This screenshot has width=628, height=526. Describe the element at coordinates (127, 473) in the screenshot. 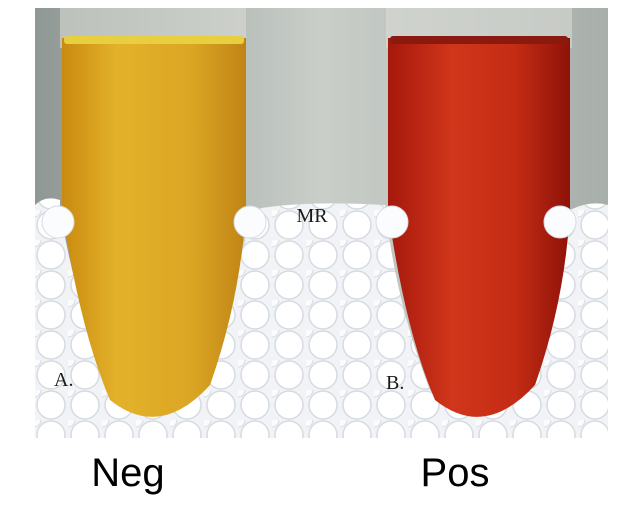

I see `caption: Neg` at that location.